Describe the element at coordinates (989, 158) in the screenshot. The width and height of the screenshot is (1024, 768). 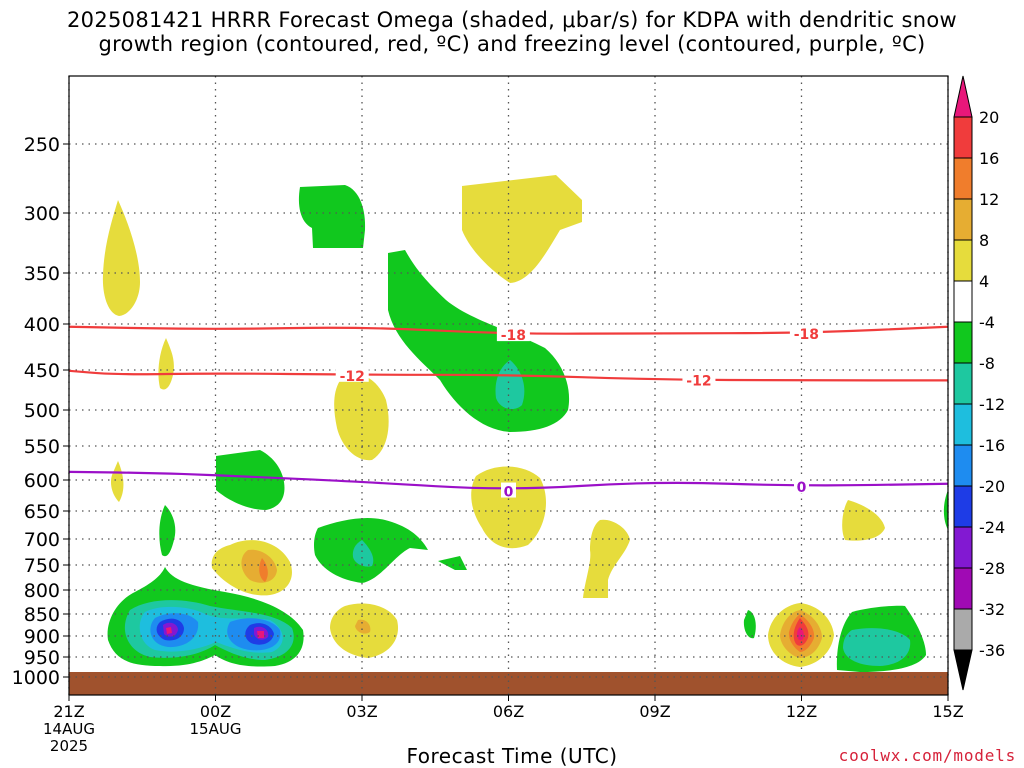
I see `colorbar-label: 16` at that location.